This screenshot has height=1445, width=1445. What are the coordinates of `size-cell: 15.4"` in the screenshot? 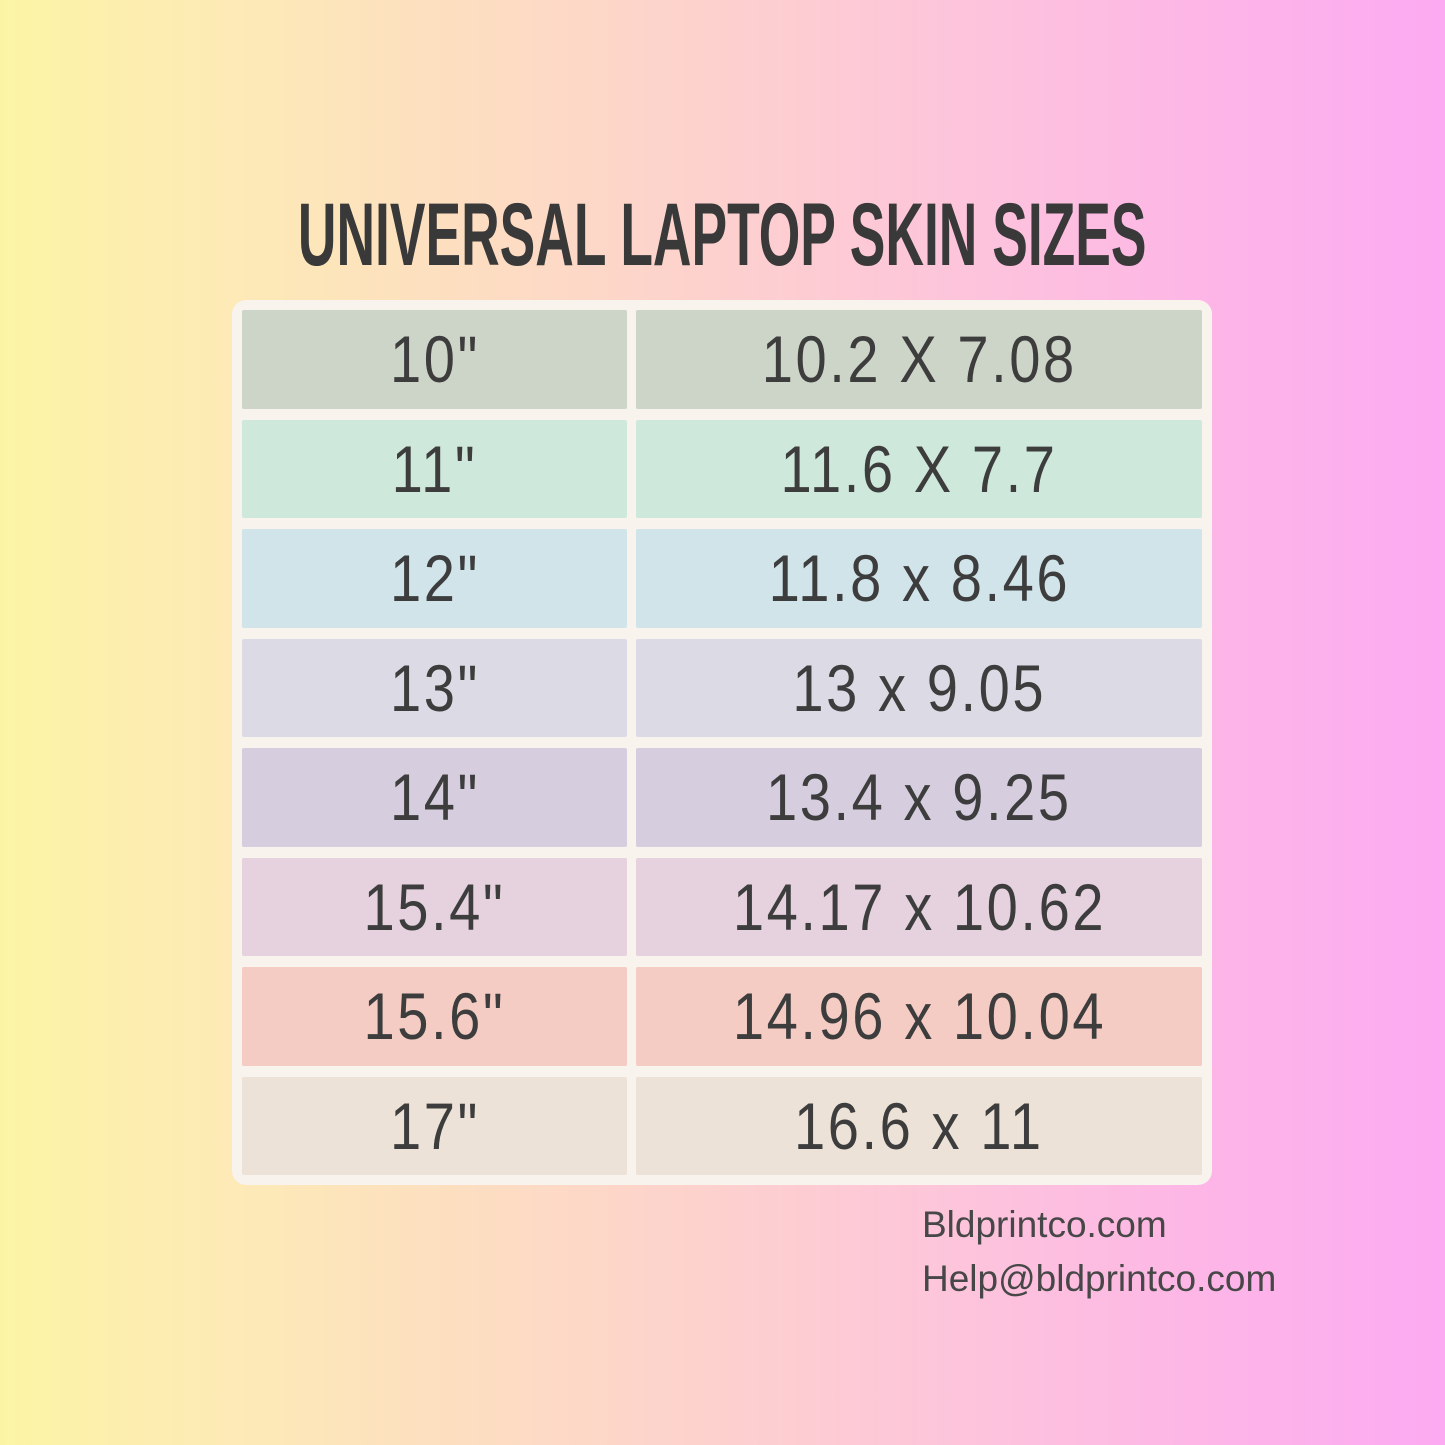 It's located at (434, 906).